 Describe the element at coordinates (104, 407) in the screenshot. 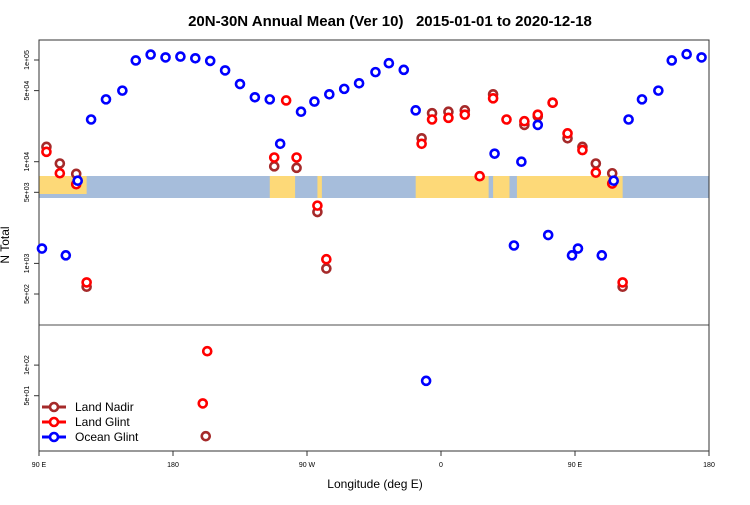

I see `legend-label: Land Nadir` at that location.